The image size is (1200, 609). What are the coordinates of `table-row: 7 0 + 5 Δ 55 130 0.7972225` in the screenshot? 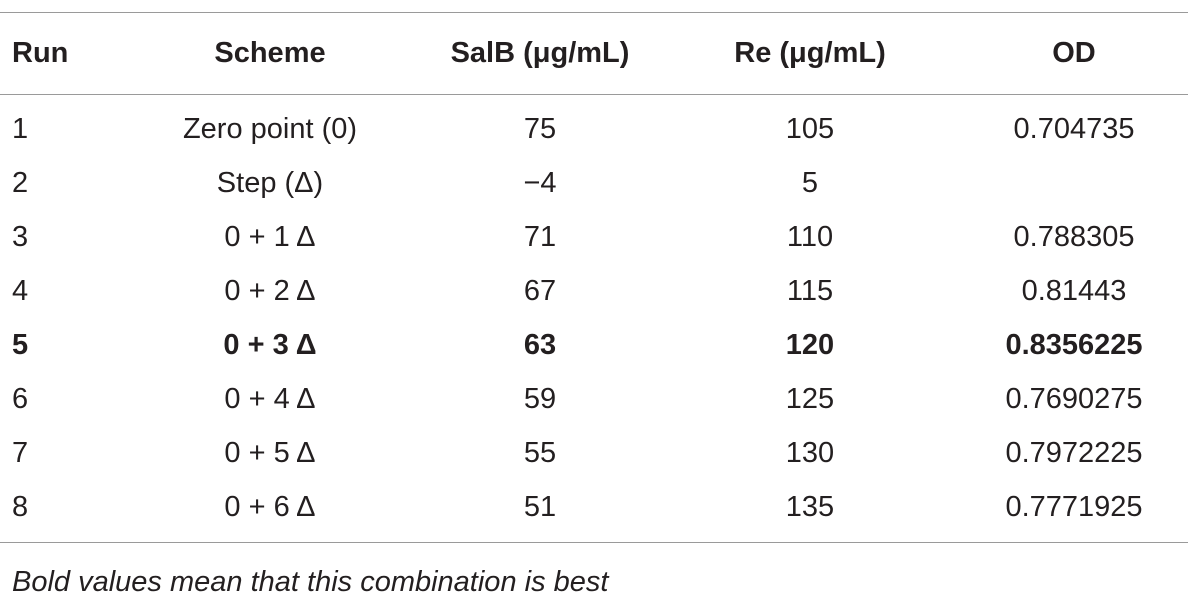 It's located at (594, 454).